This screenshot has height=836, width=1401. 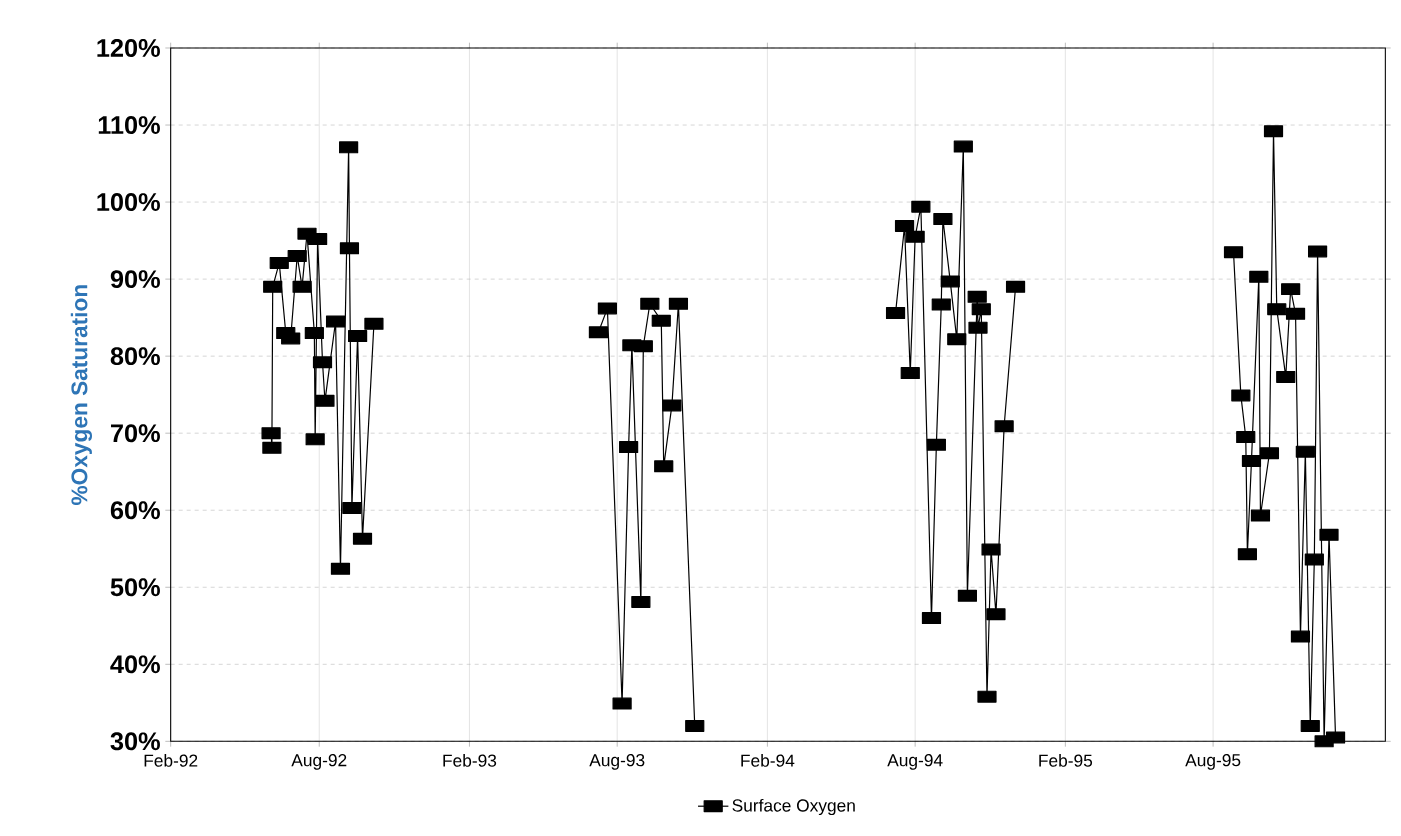 What do you see at coordinates (135, 587) in the screenshot?
I see `y-tick-label: 50%` at bounding box center [135, 587].